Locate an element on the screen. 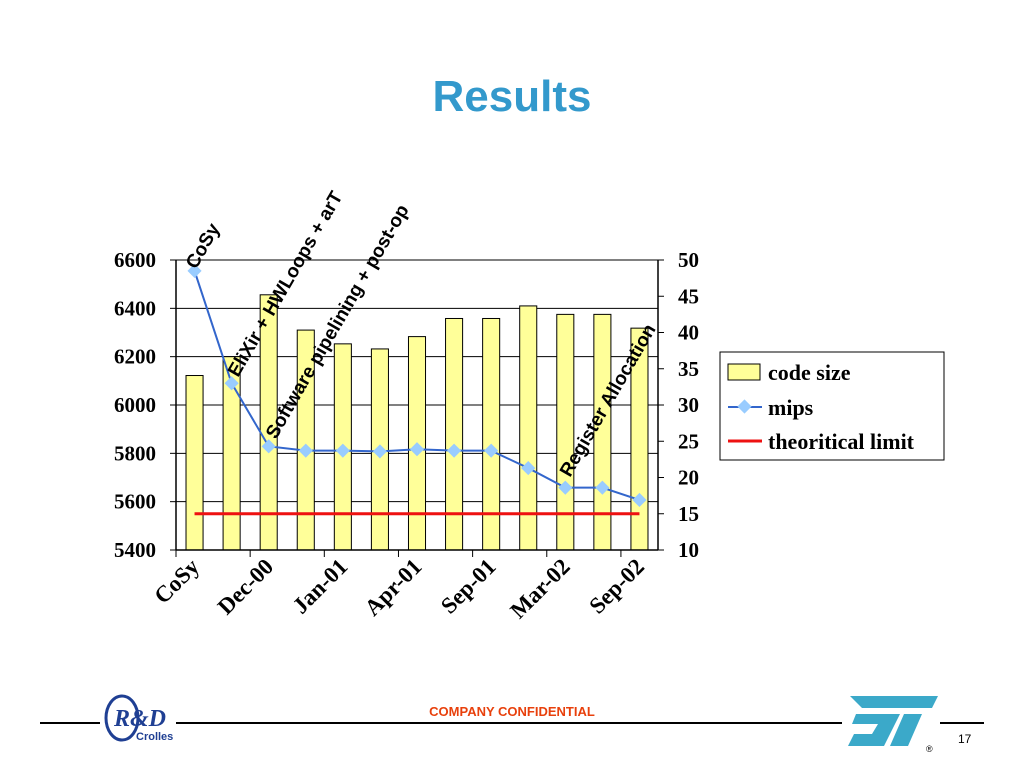 The width and height of the screenshot is (1024, 768). x-tick-label: Dec-00 is located at coordinates (246, 587).